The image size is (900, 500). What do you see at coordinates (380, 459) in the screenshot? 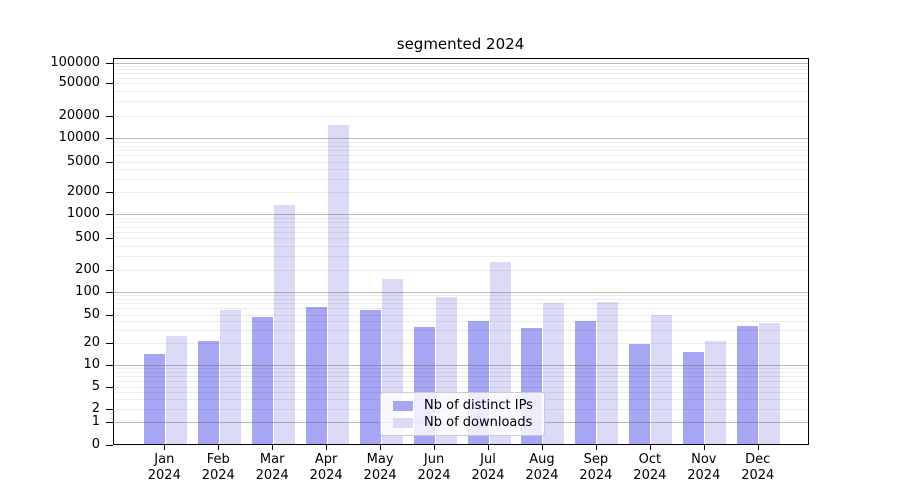
I see `x-tick-month: May` at bounding box center [380, 459].